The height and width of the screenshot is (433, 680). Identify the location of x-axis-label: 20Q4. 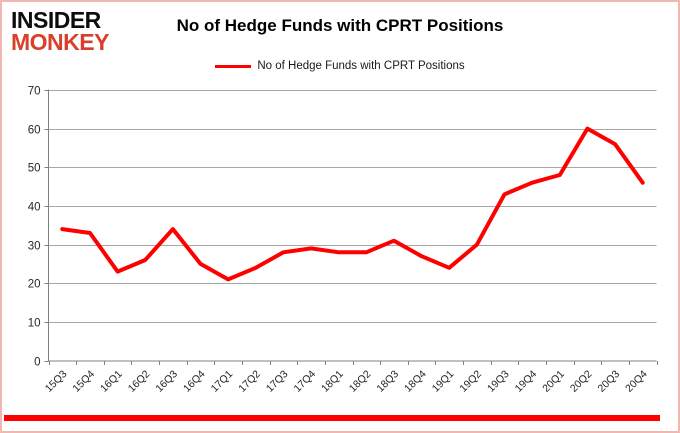
(636, 381).